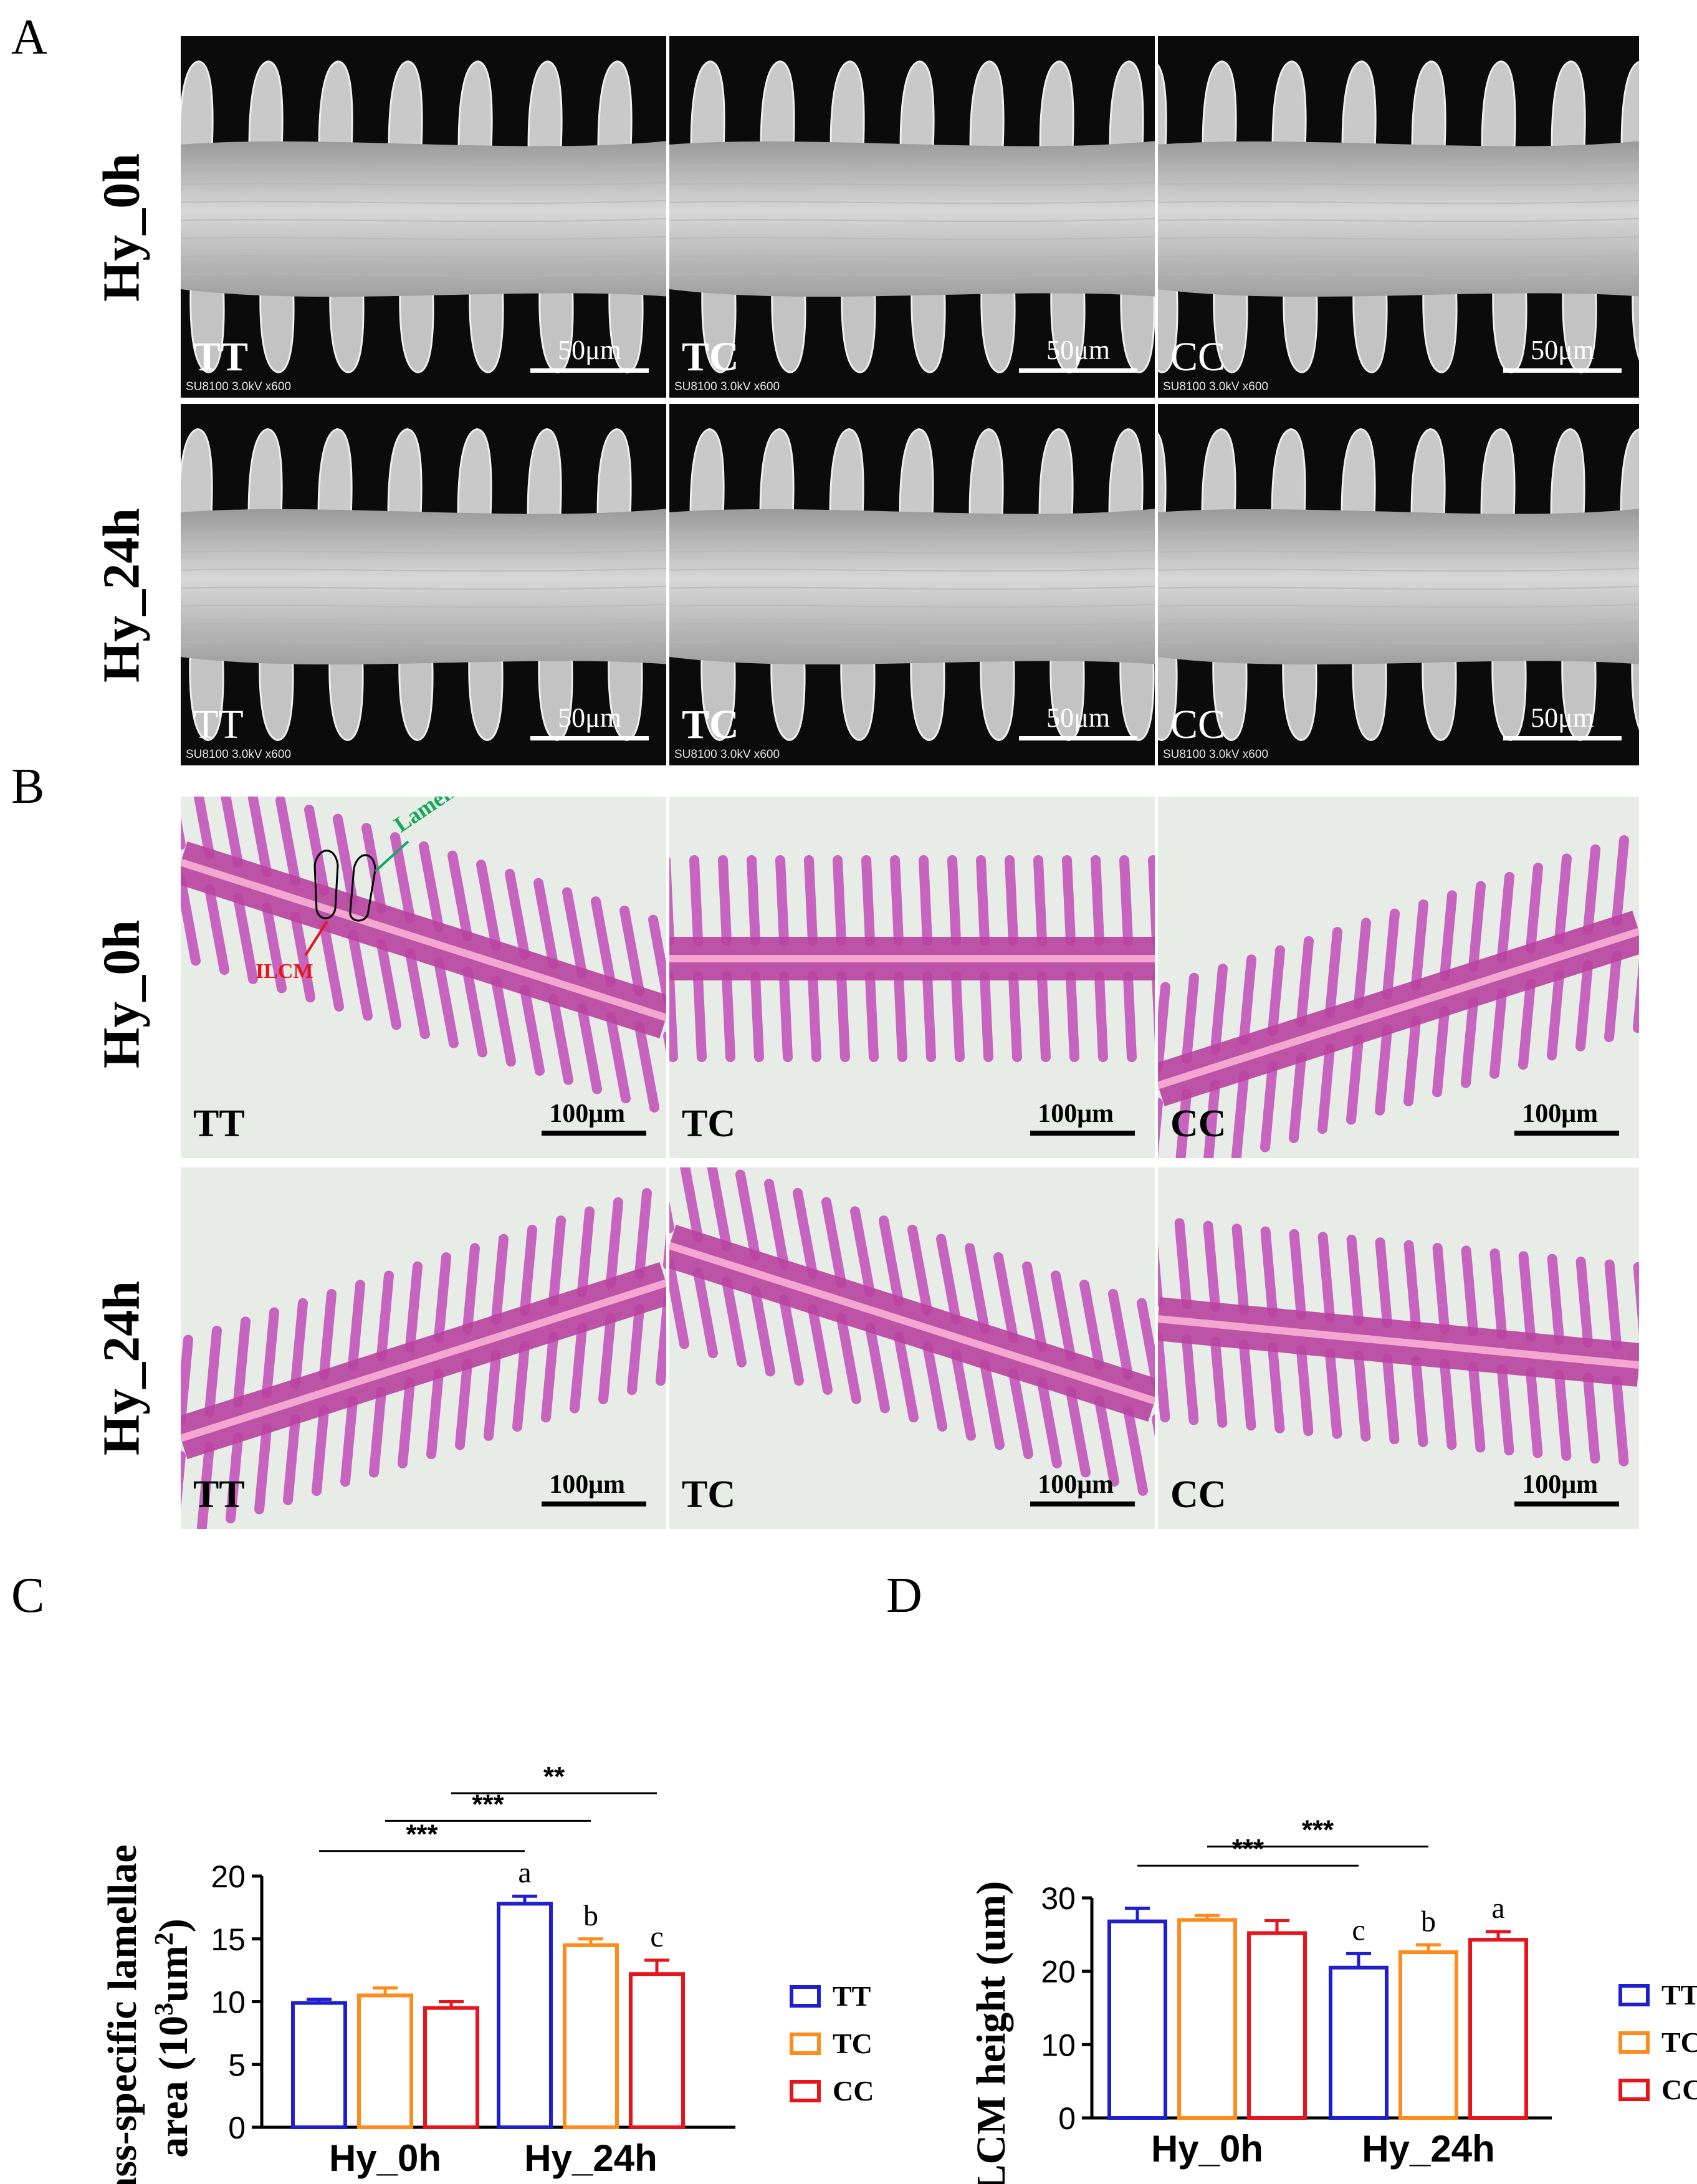 The height and width of the screenshot is (2184, 1697). What do you see at coordinates (1428, 1922) in the screenshot?
I see `significance-letter: b` at bounding box center [1428, 1922].